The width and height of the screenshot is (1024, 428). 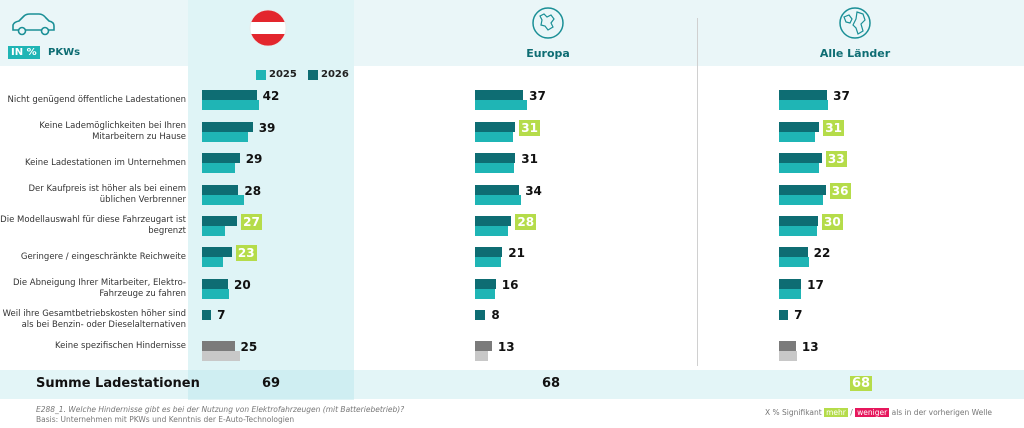 What do you see at coordinates (251, 222) in the screenshot?
I see `value-label: 27` at bounding box center [251, 222].